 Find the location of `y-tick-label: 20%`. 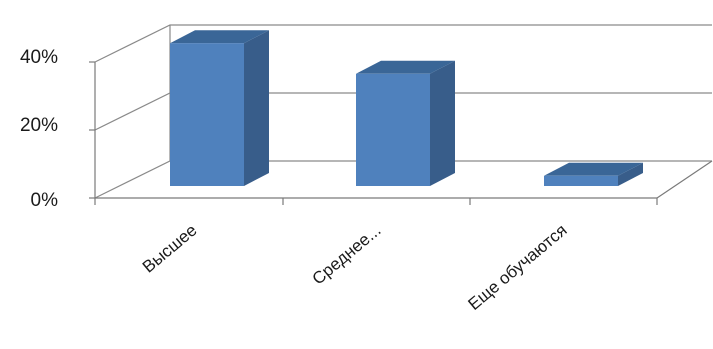

y-tick-label: 20% is located at coordinates (39, 125).